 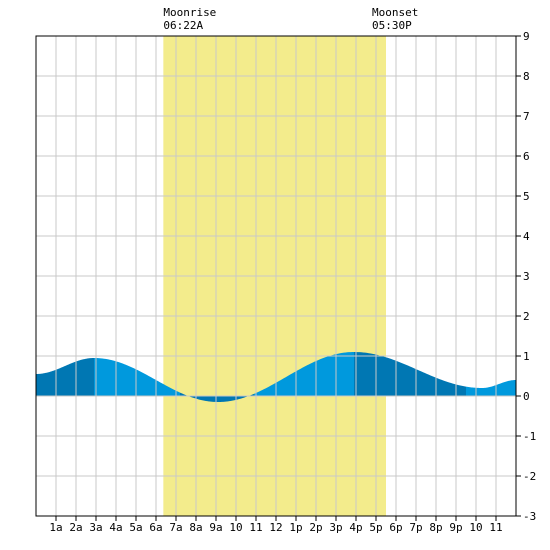 I want to click on x-tick-label: 8p, so click(x=435, y=527).